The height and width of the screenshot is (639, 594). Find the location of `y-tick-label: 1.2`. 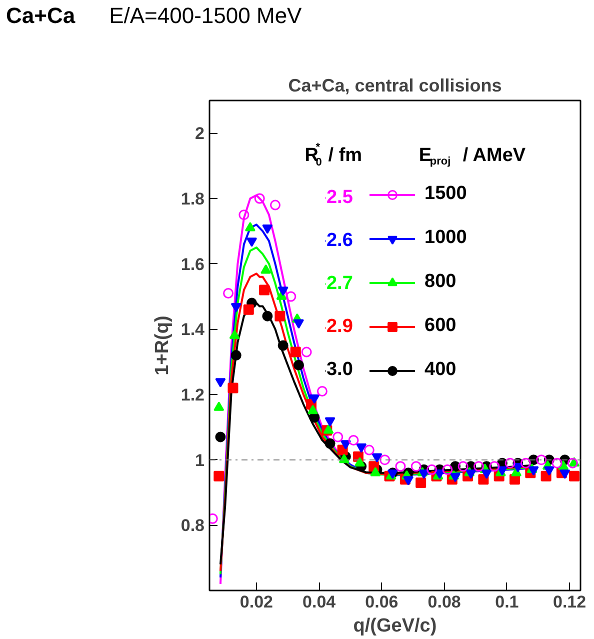

y-tick-label: 1.2 is located at coordinates (192, 395).